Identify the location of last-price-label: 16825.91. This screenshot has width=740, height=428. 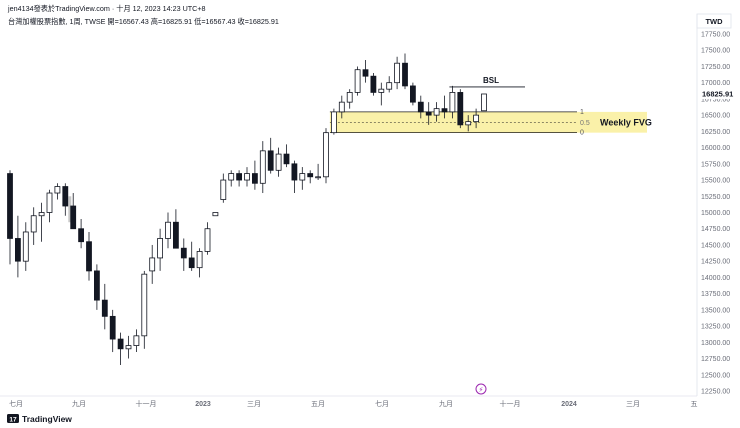
(717, 93).